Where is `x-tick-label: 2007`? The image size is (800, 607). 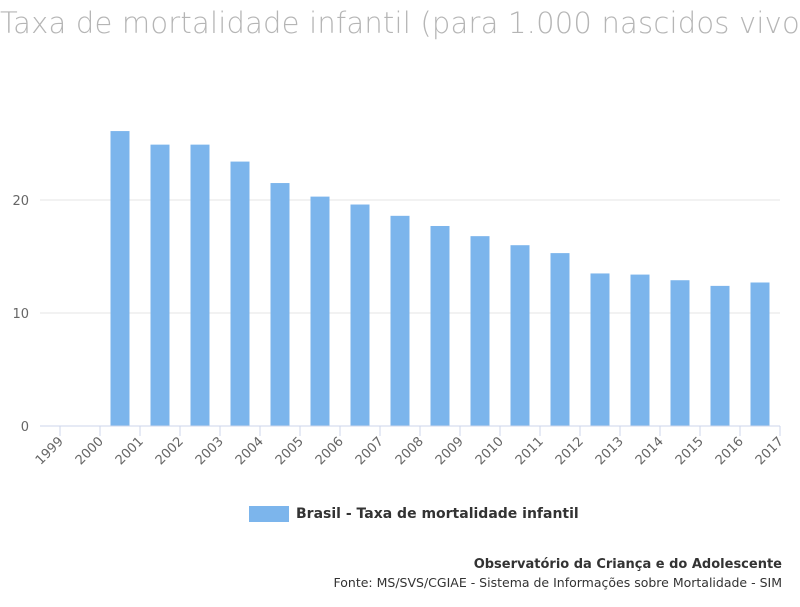
x-tick-label: 2007 is located at coordinates (370, 451).